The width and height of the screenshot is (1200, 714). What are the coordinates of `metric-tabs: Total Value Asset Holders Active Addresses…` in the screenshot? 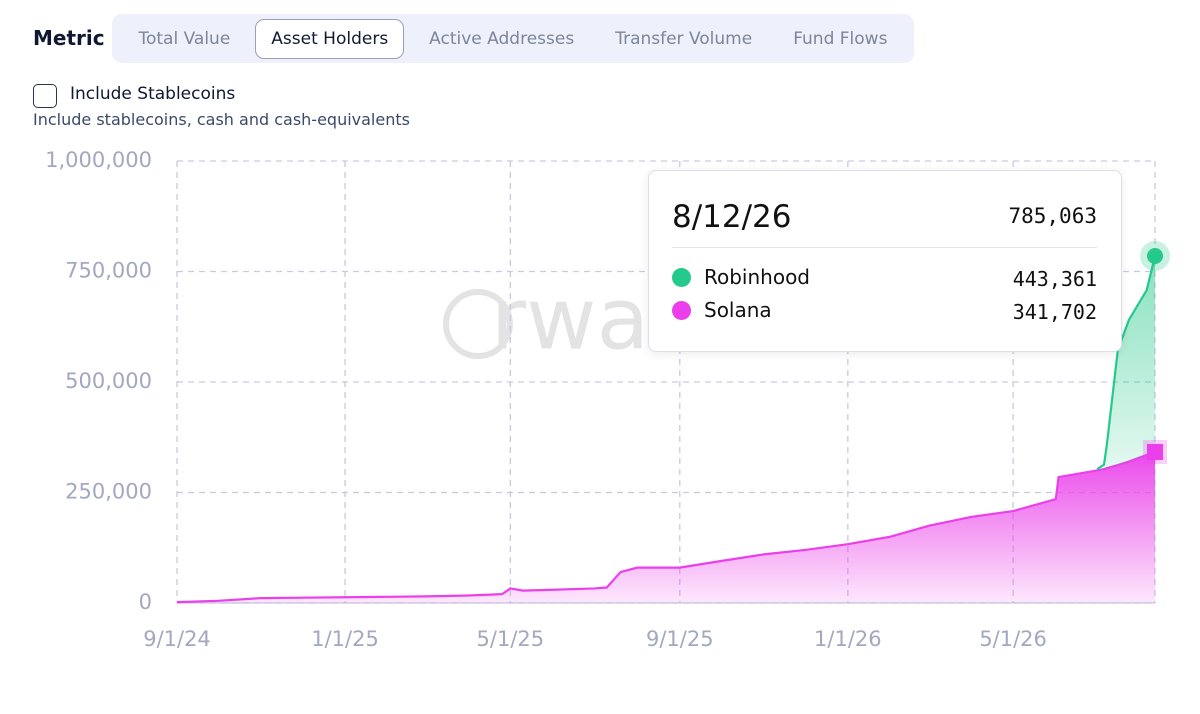 It's located at (513, 38).